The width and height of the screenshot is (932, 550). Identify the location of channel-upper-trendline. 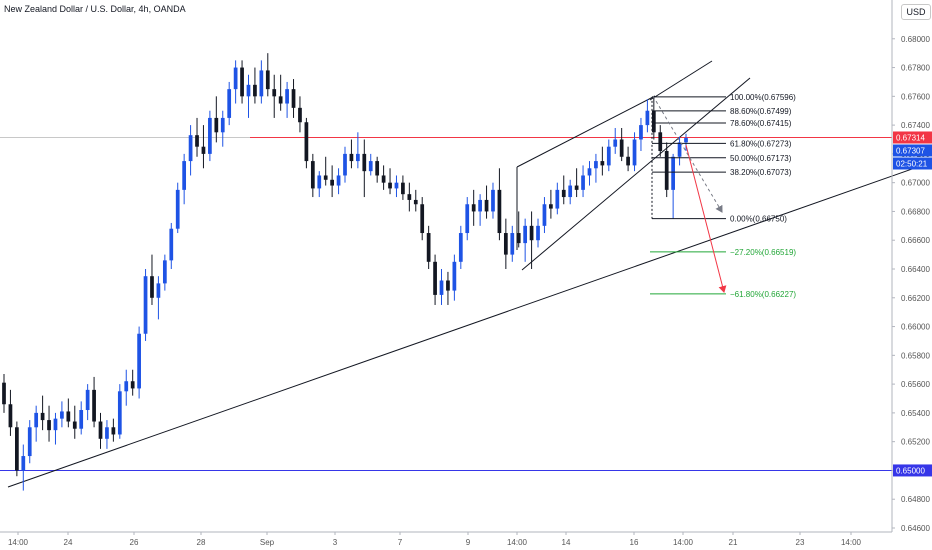
(586, 131).